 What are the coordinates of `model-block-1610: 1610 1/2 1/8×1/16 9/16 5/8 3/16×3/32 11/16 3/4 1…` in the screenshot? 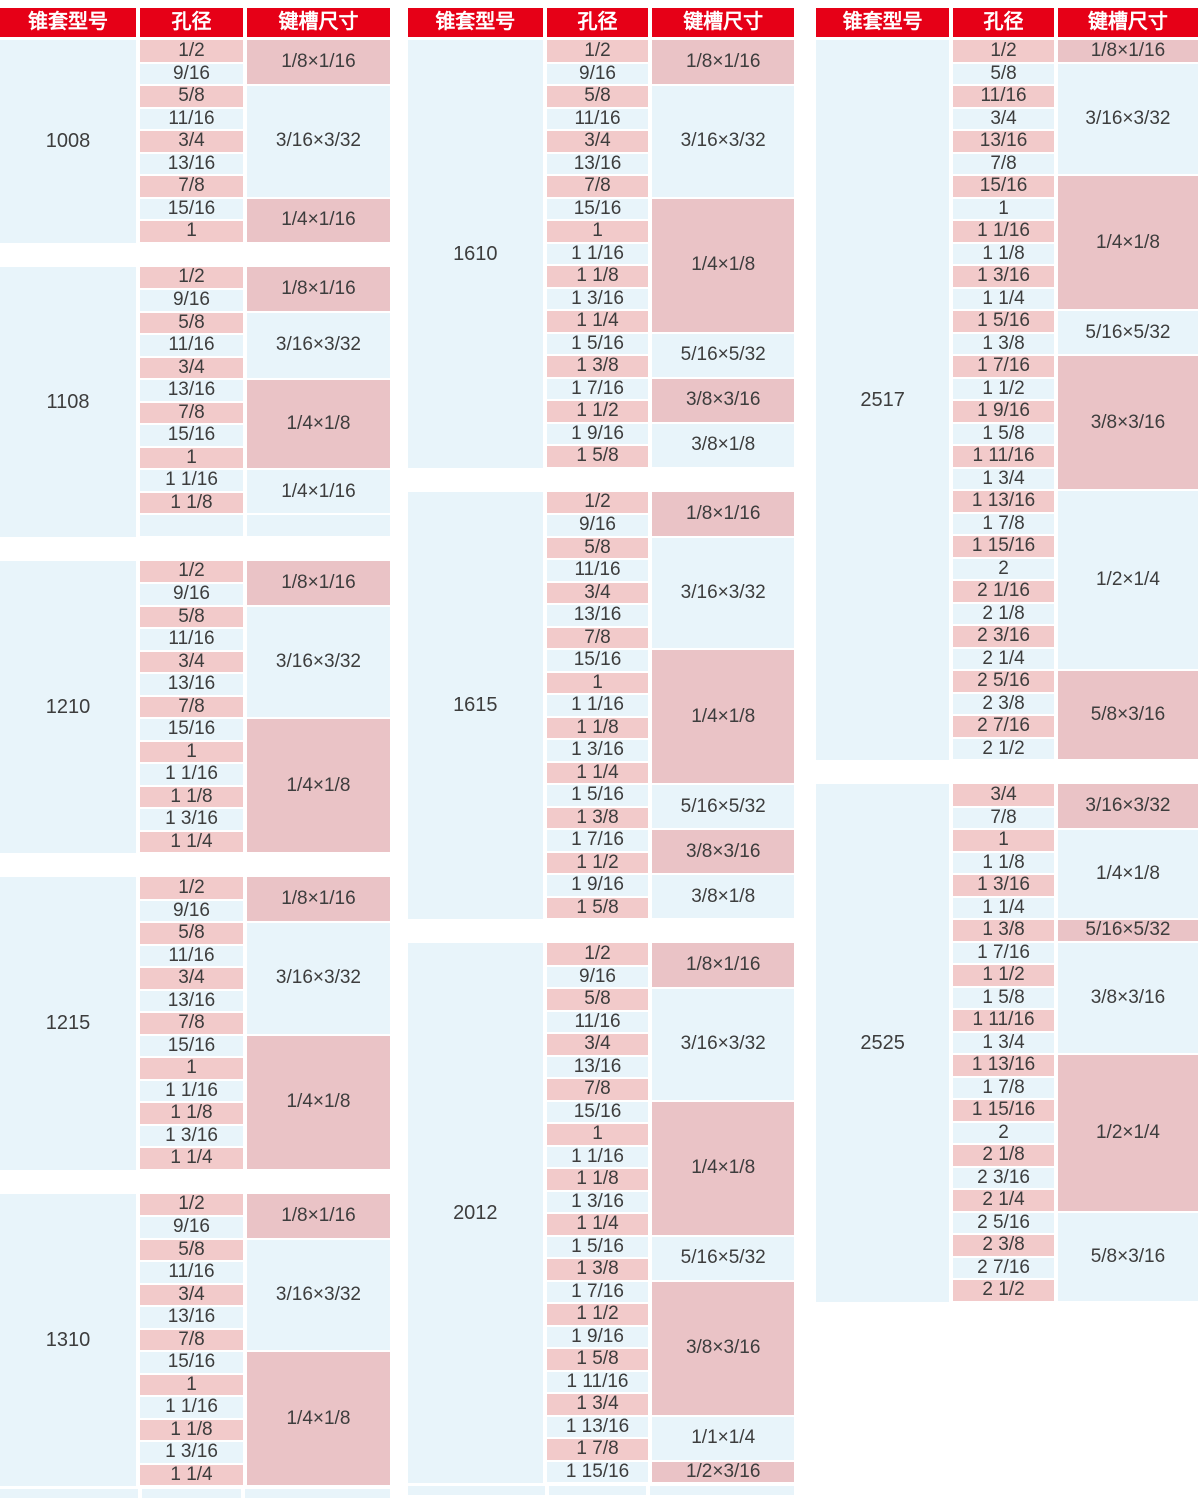 It's located at (601, 254).